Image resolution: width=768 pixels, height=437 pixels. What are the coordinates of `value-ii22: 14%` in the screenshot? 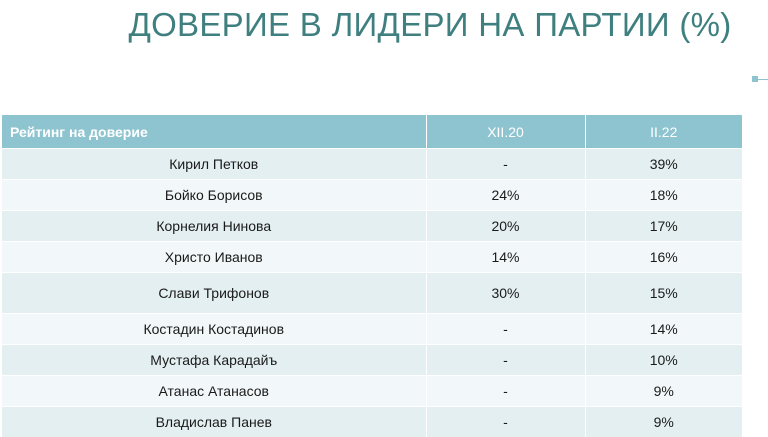 It's located at (663, 329).